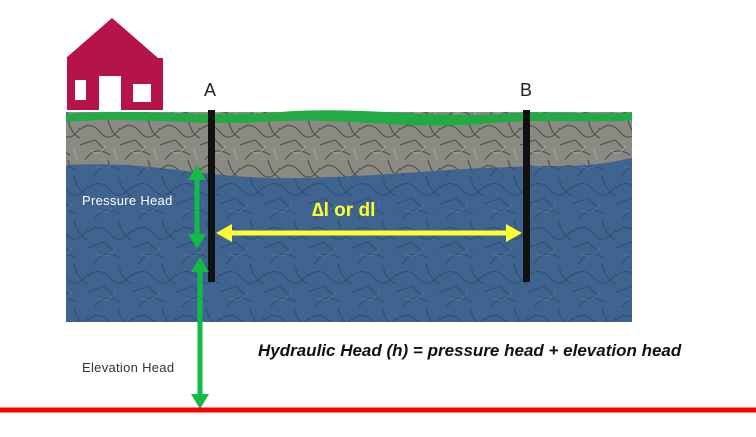  Describe the element at coordinates (211, 196) in the screenshot. I see `well-a` at that location.